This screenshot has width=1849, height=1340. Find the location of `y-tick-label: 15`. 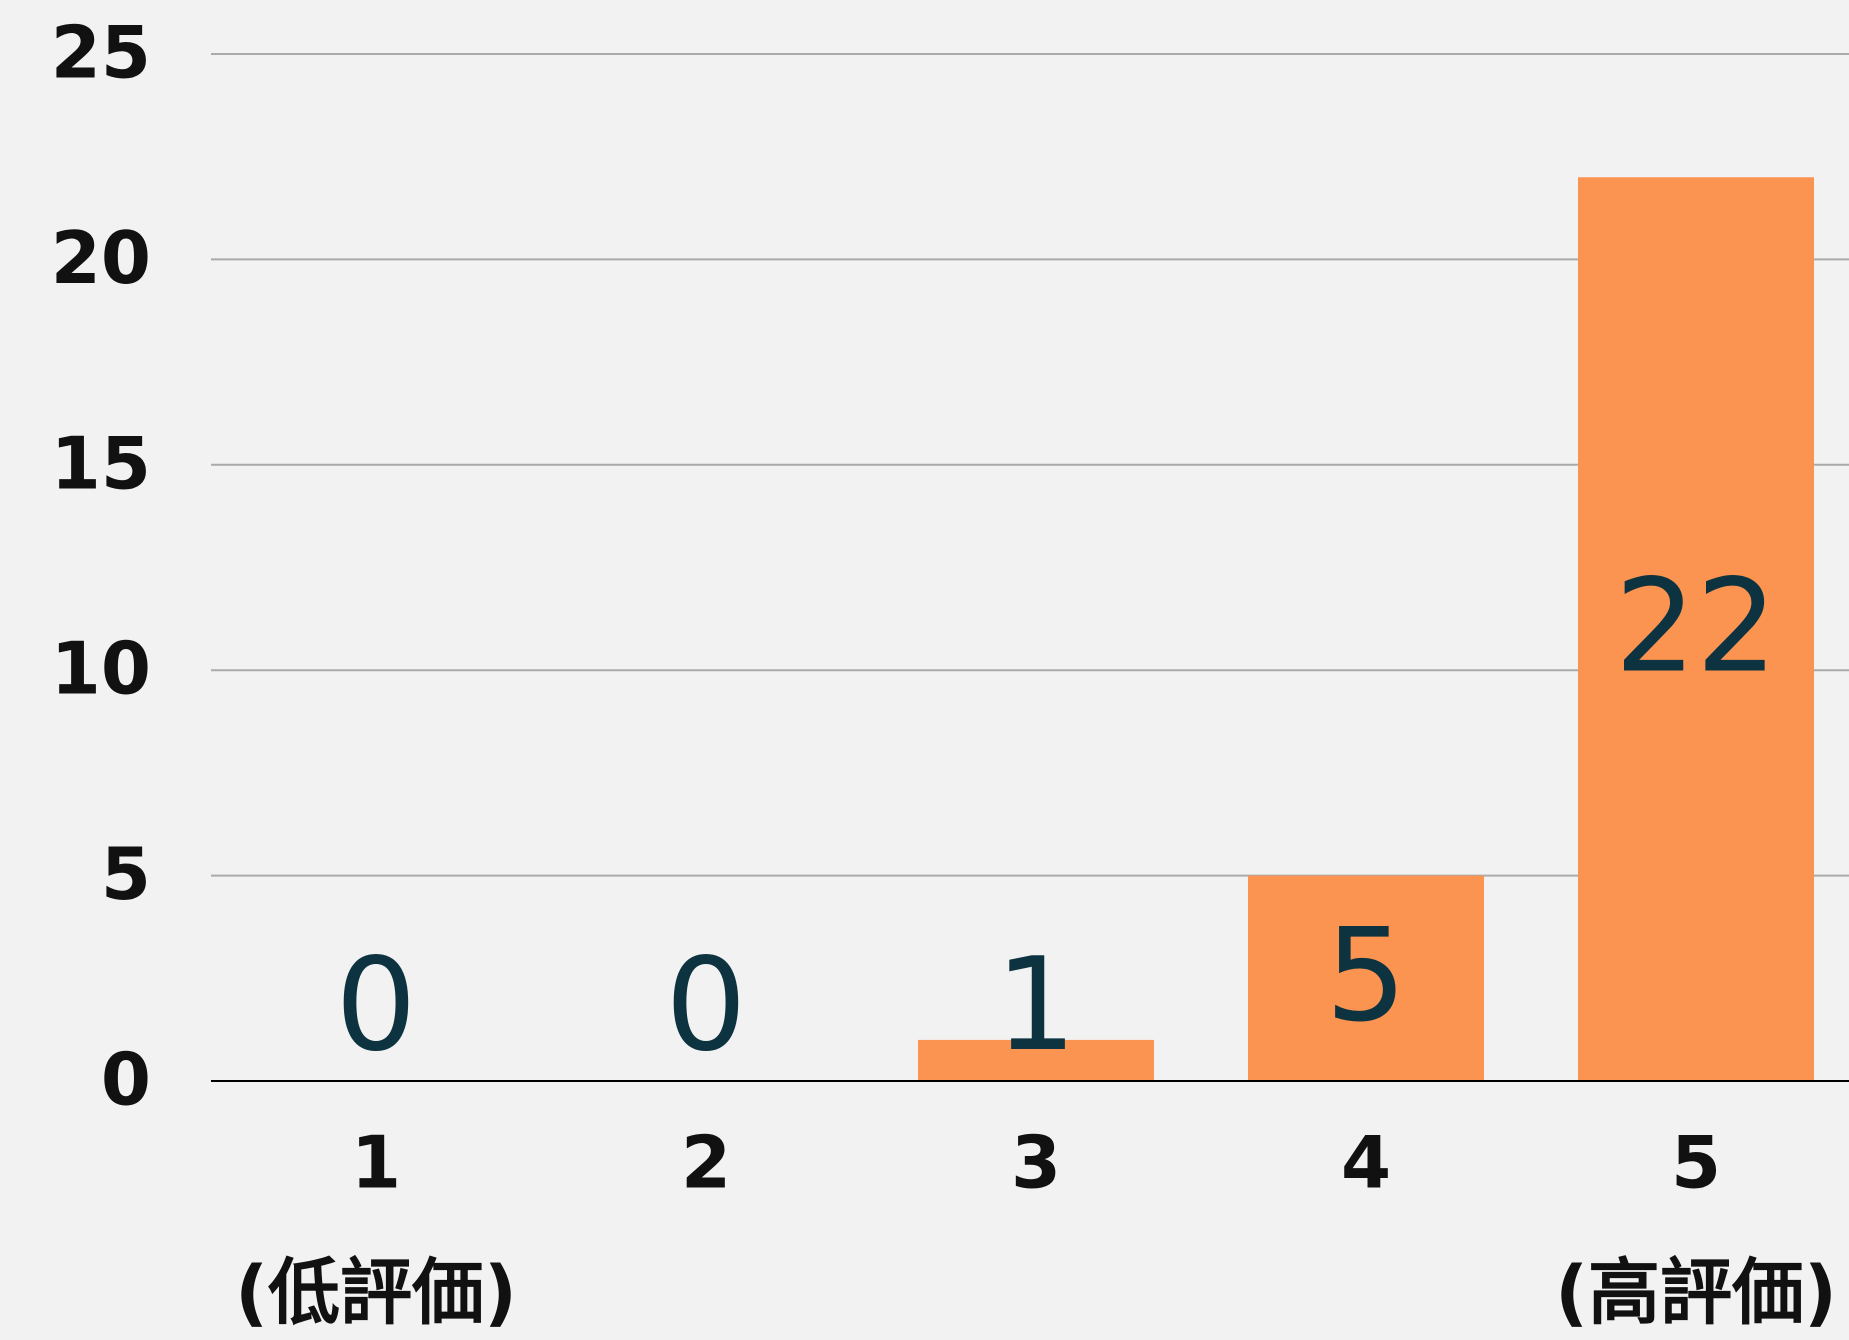

y-tick-label: 15 is located at coordinates (101, 463).